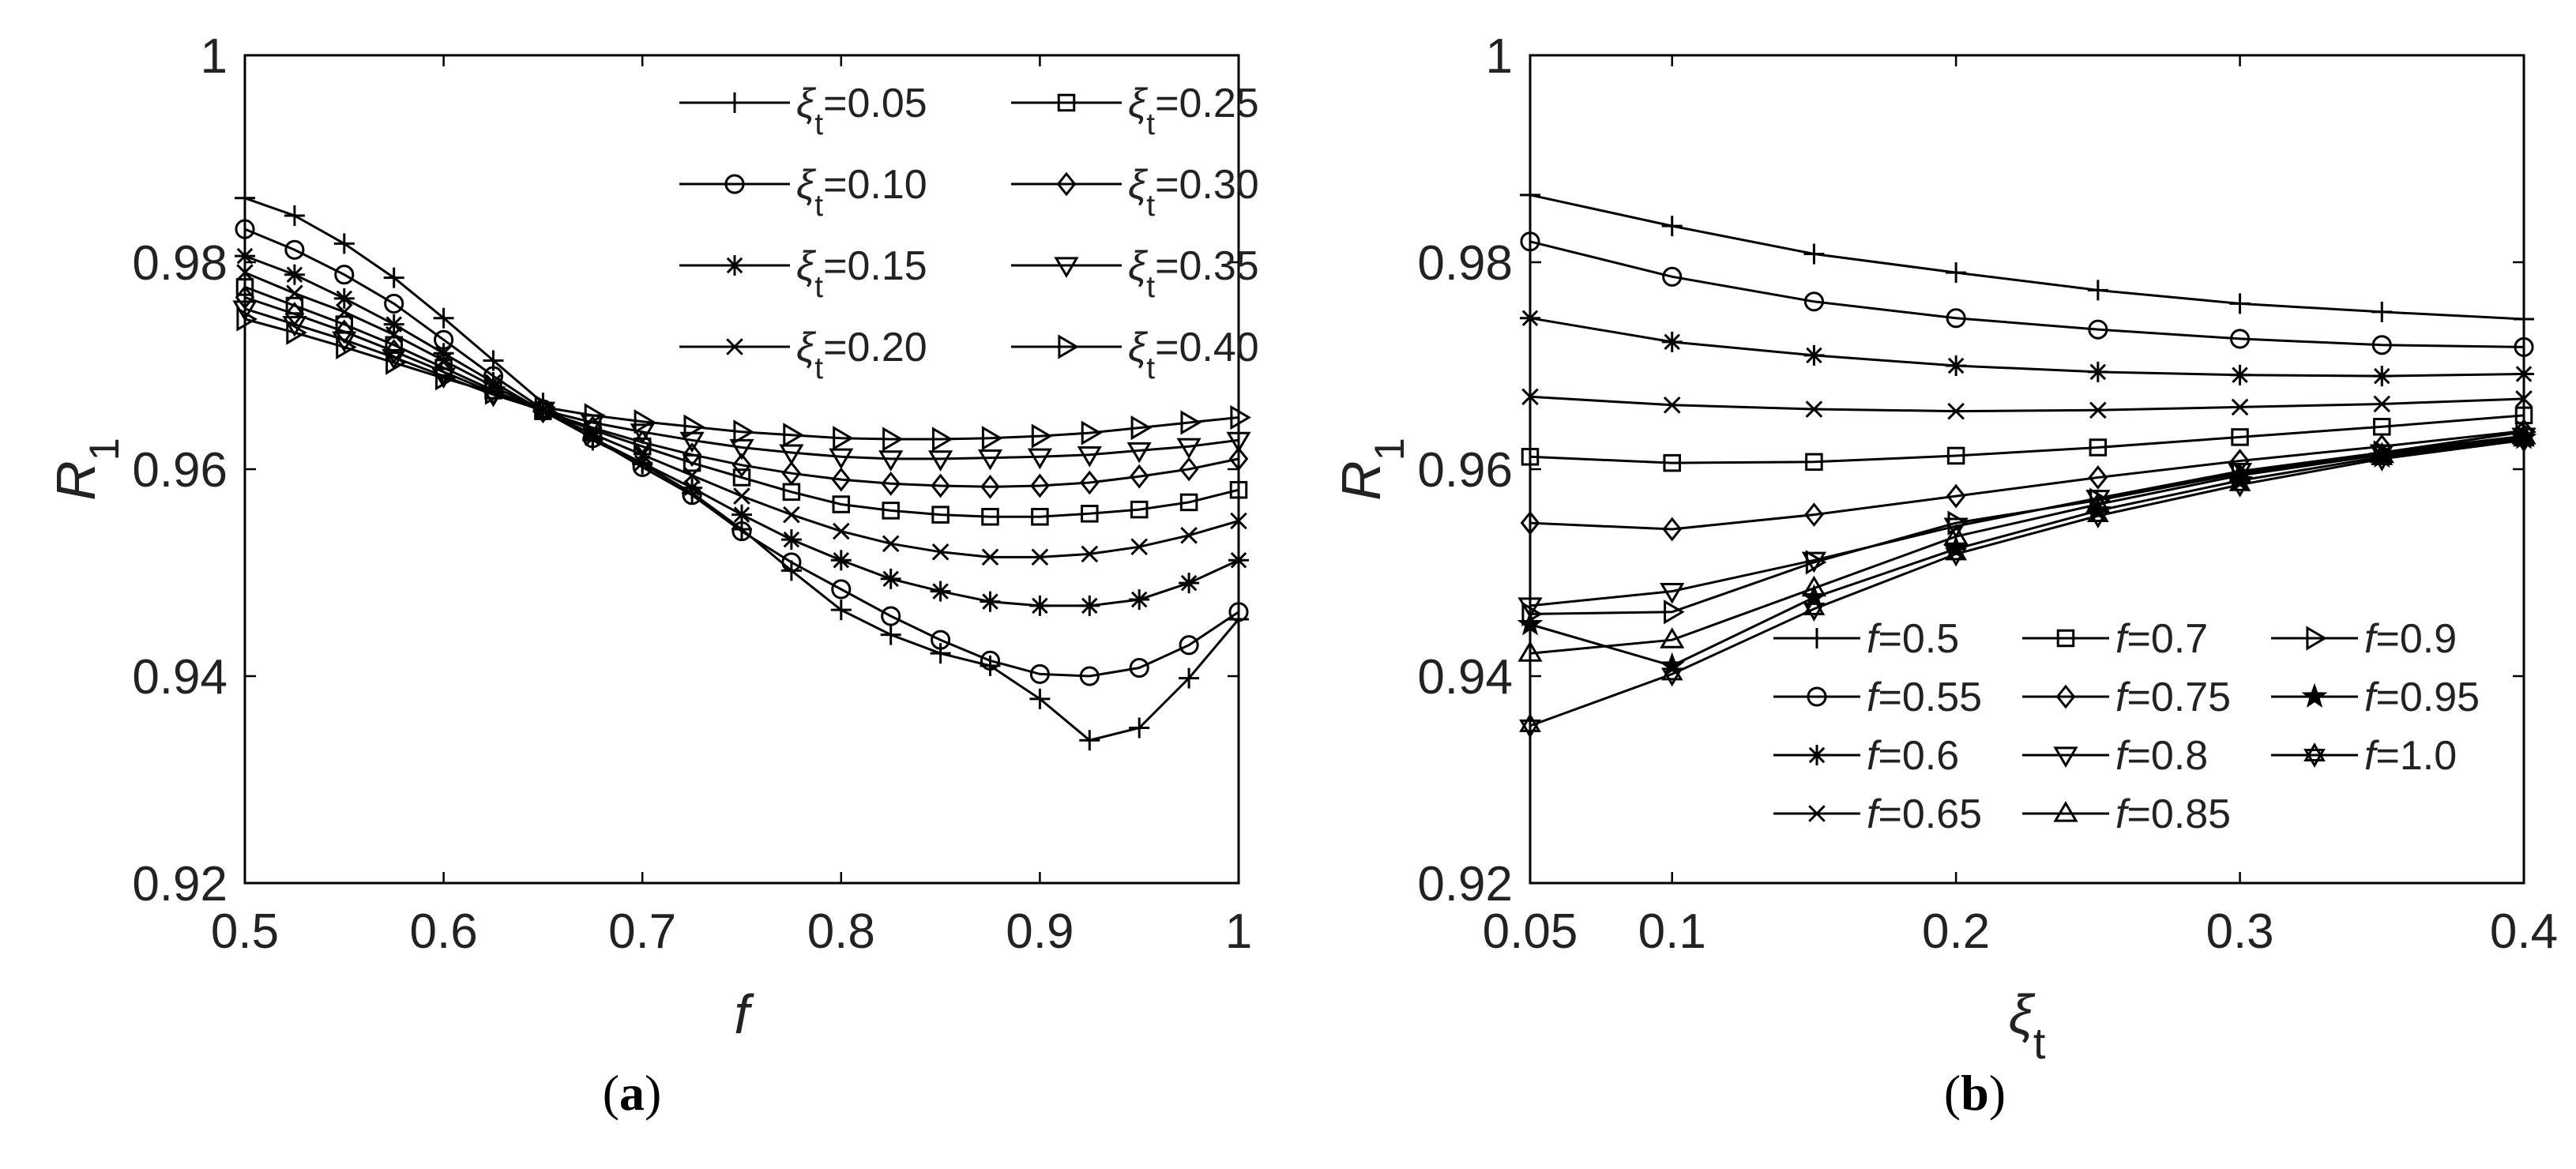  I want to click on legend-entry: f=0.55, so click(1877, 697).